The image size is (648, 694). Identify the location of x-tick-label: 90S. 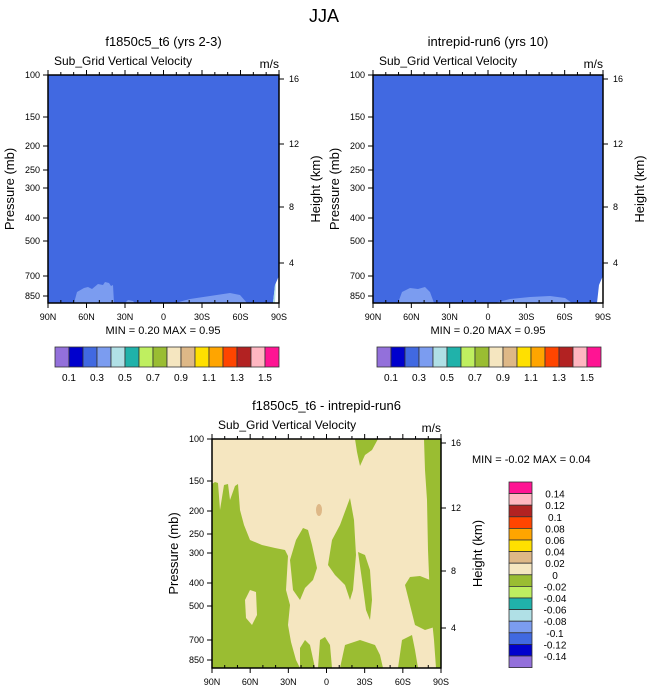
(603, 317).